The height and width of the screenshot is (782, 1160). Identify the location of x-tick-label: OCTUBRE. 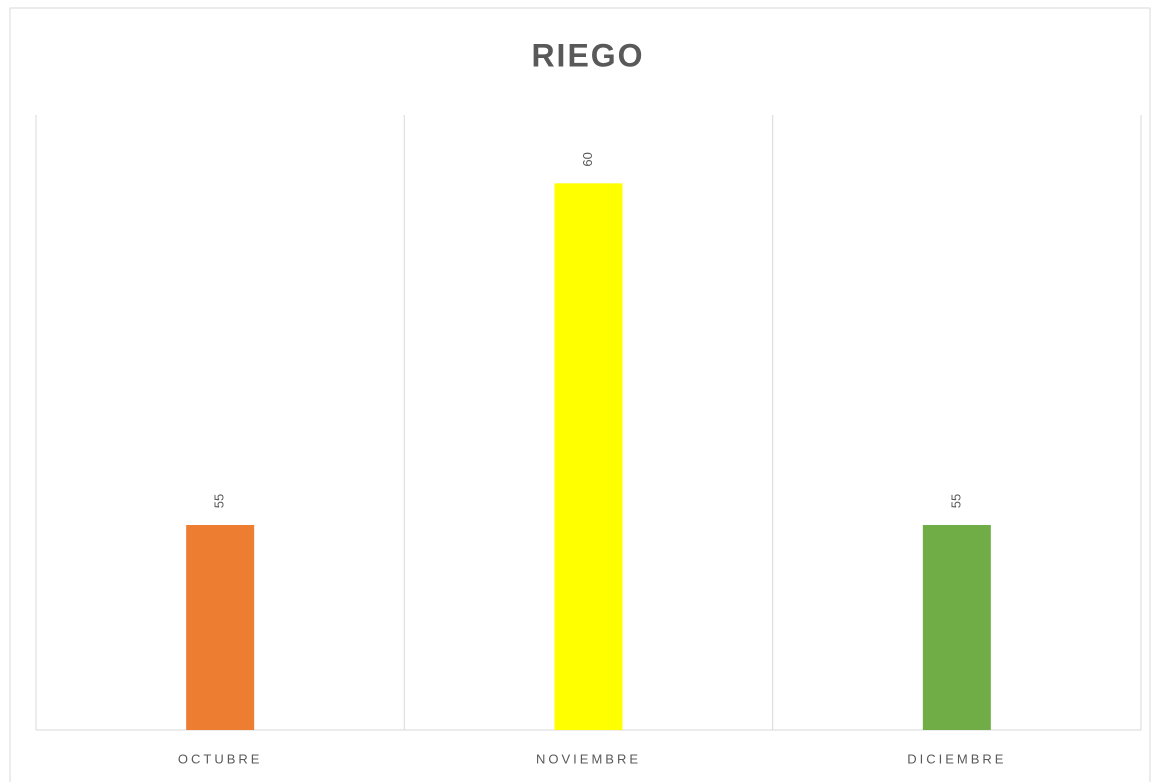
(220, 758).